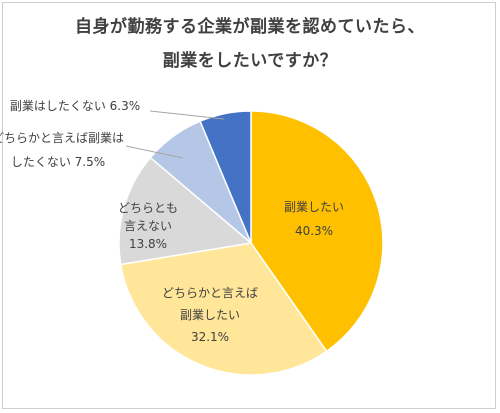 Image resolution: width=500 pixels, height=413 pixels. What do you see at coordinates (58, 162) in the screenshot?
I see `slice-label-text: したくない 7.5%` at bounding box center [58, 162].